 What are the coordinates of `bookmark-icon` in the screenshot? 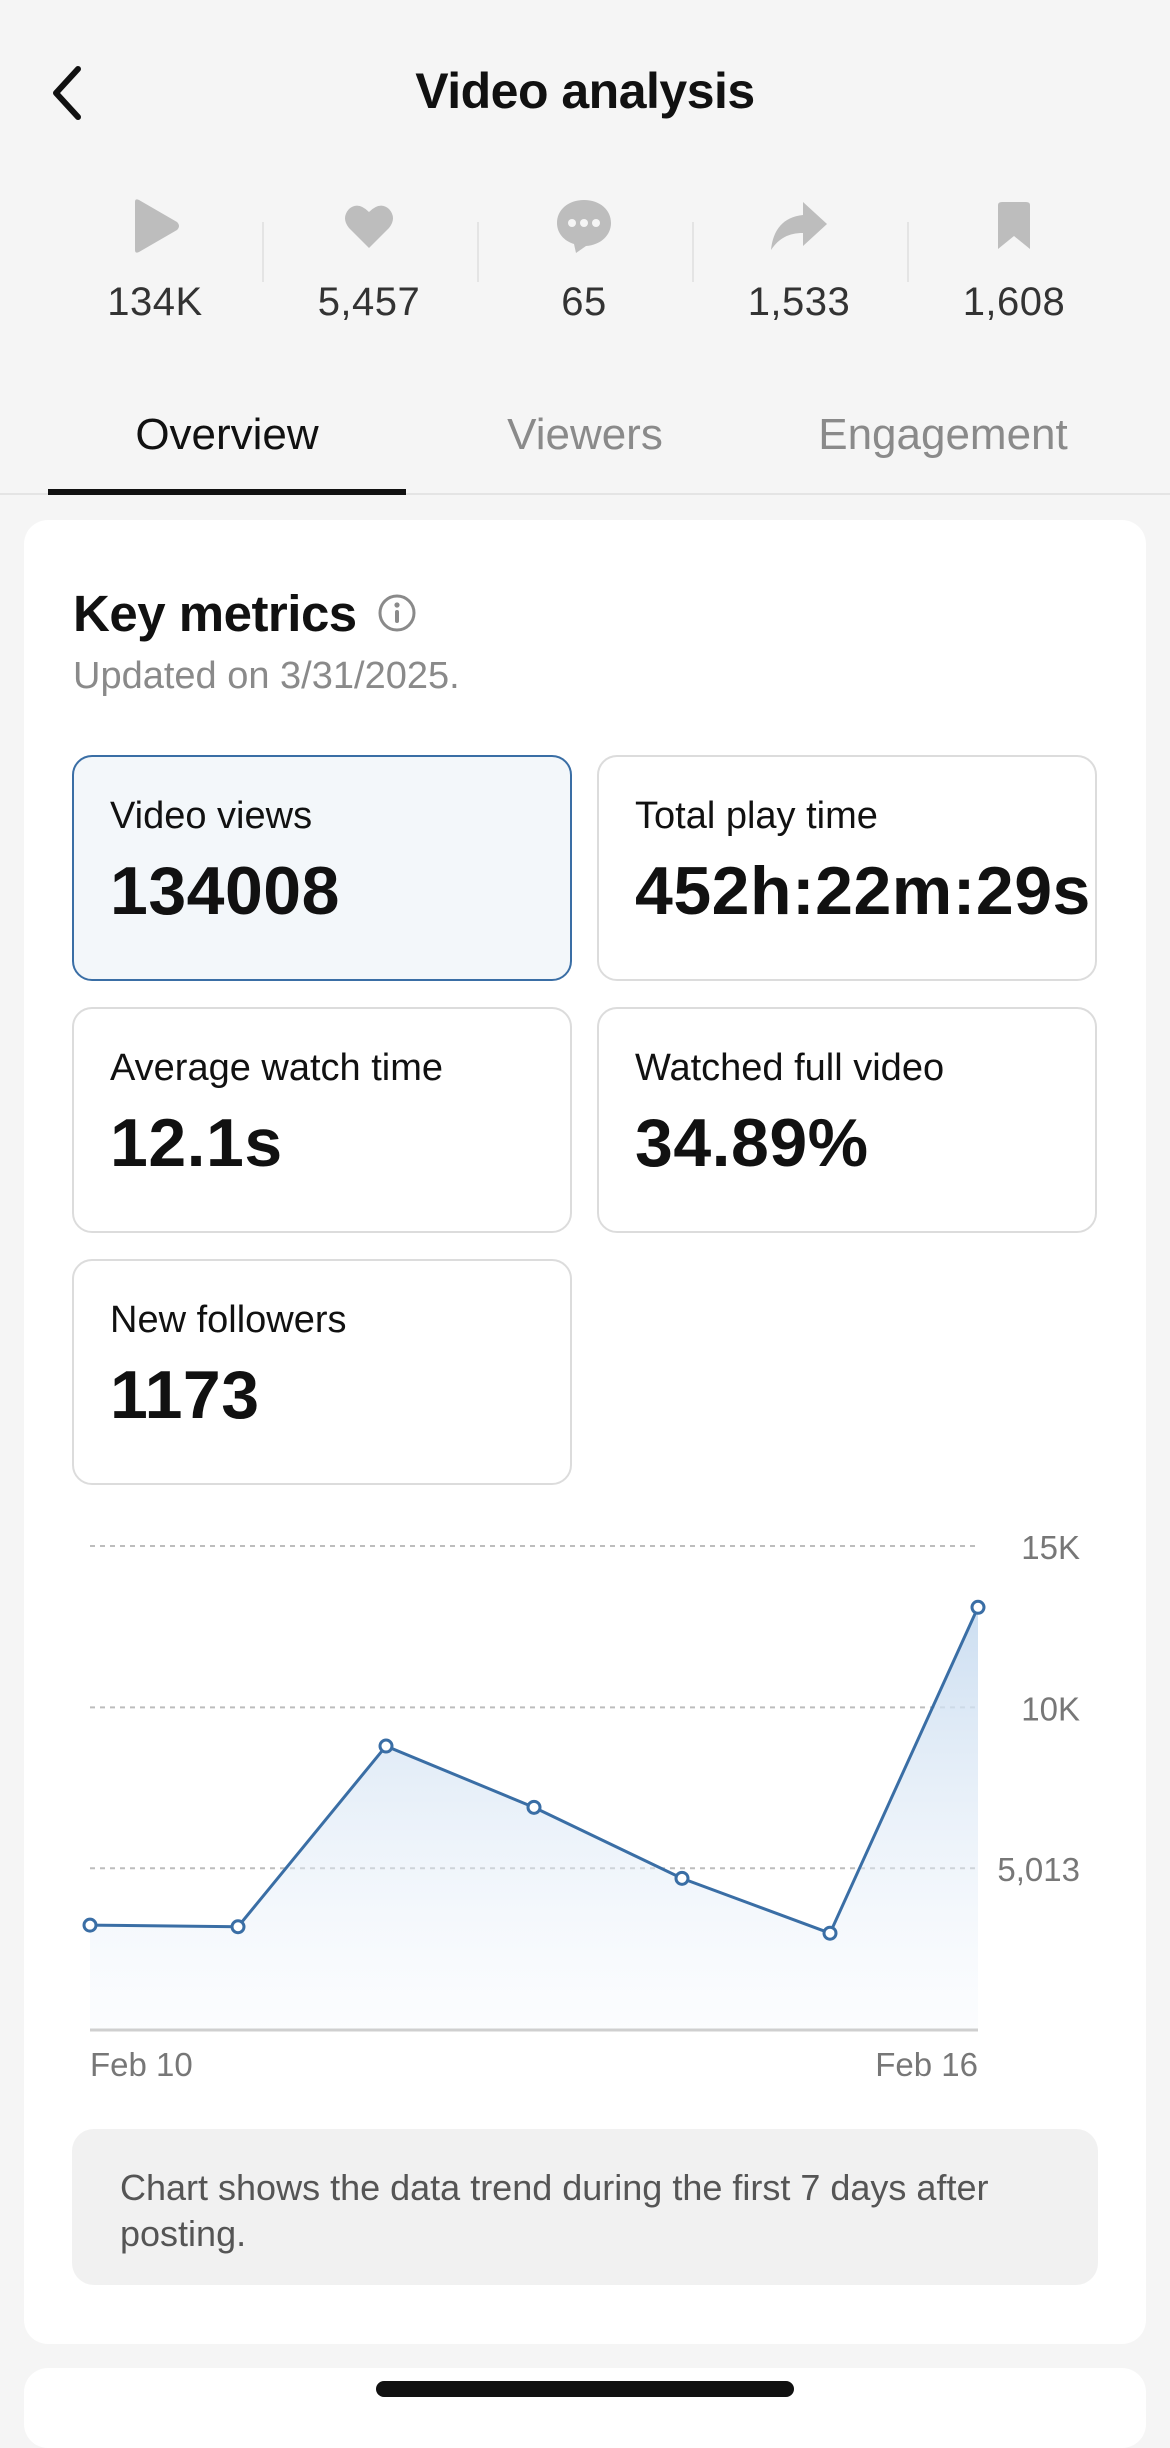 It's located at (1014, 225).